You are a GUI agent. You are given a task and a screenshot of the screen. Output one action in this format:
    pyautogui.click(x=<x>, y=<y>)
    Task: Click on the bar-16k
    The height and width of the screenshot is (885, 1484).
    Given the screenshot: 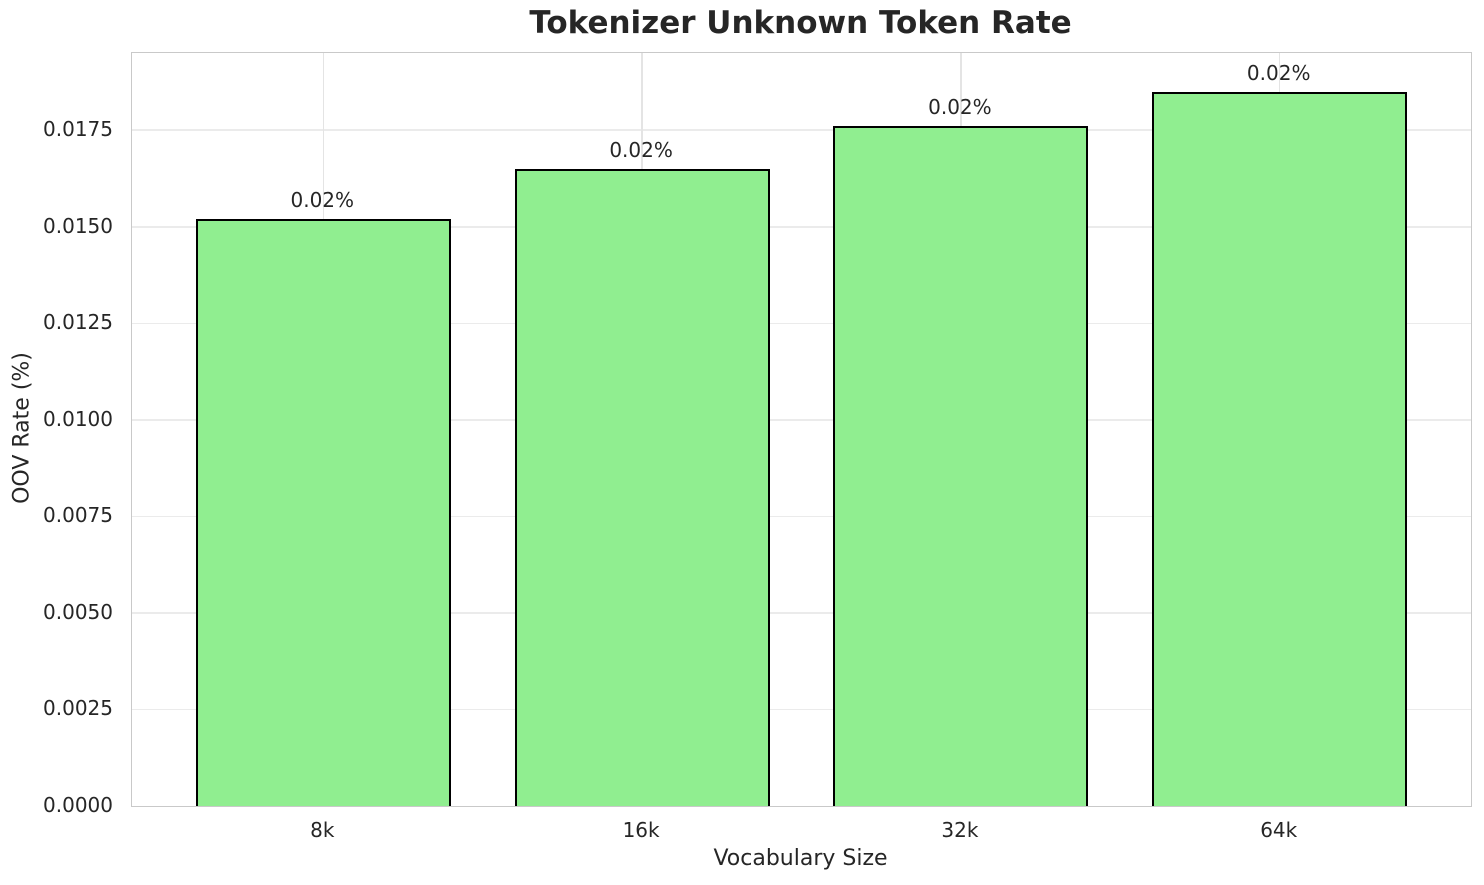 What is the action you would take?
    pyautogui.click(x=642, y=487)
    